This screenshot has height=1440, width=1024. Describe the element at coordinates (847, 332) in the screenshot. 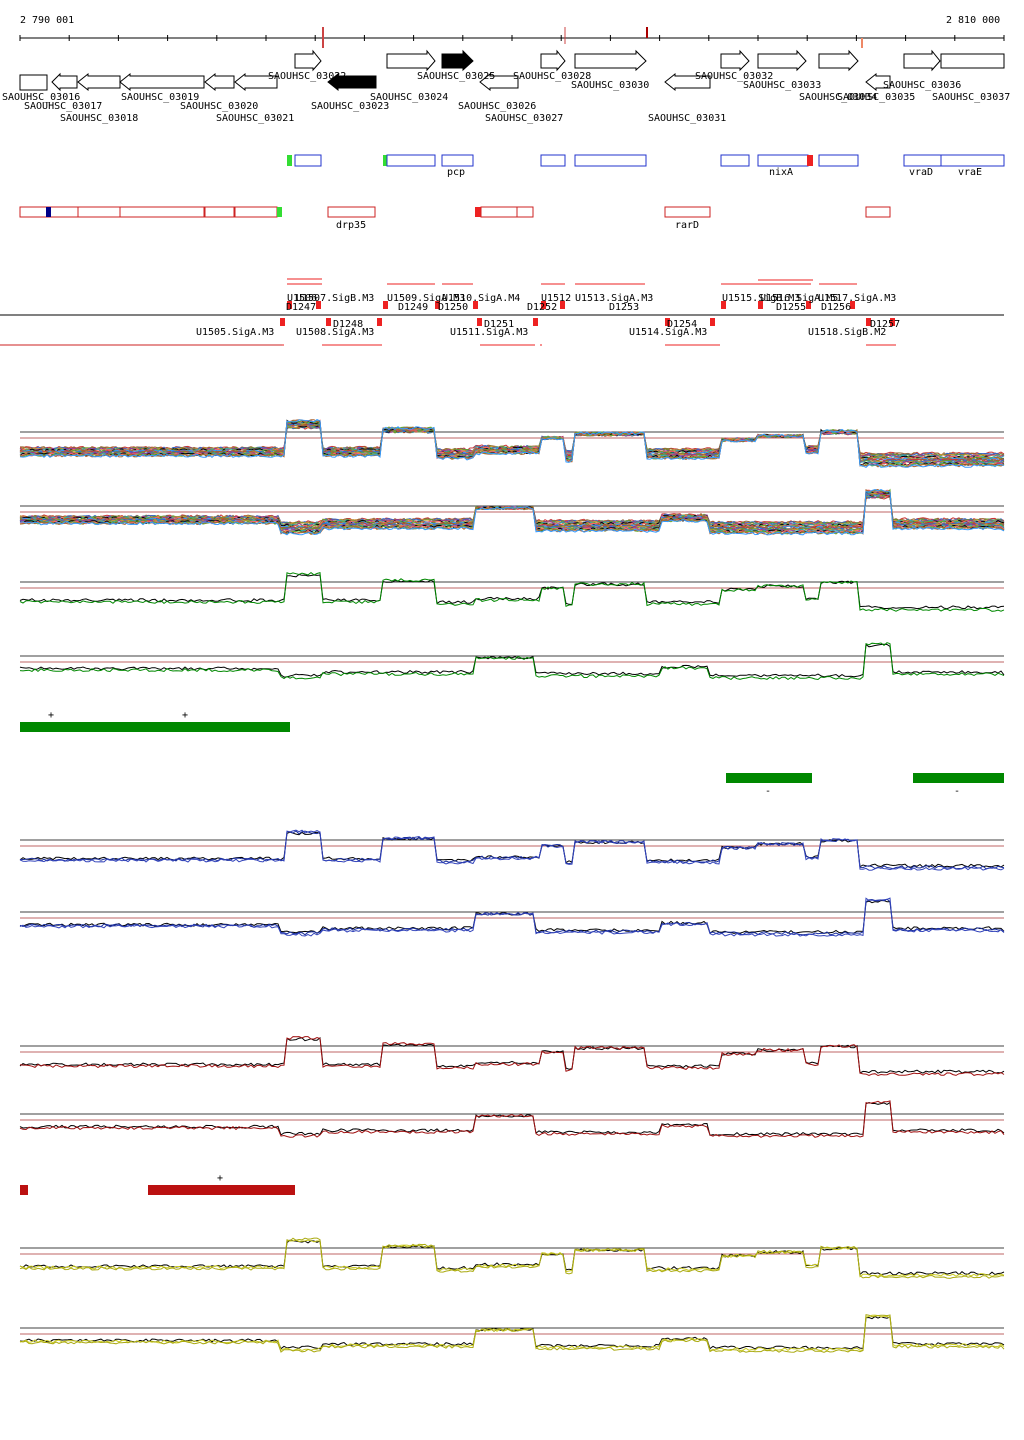

I see `tu-label: U1518.SigB.M2` at that location.